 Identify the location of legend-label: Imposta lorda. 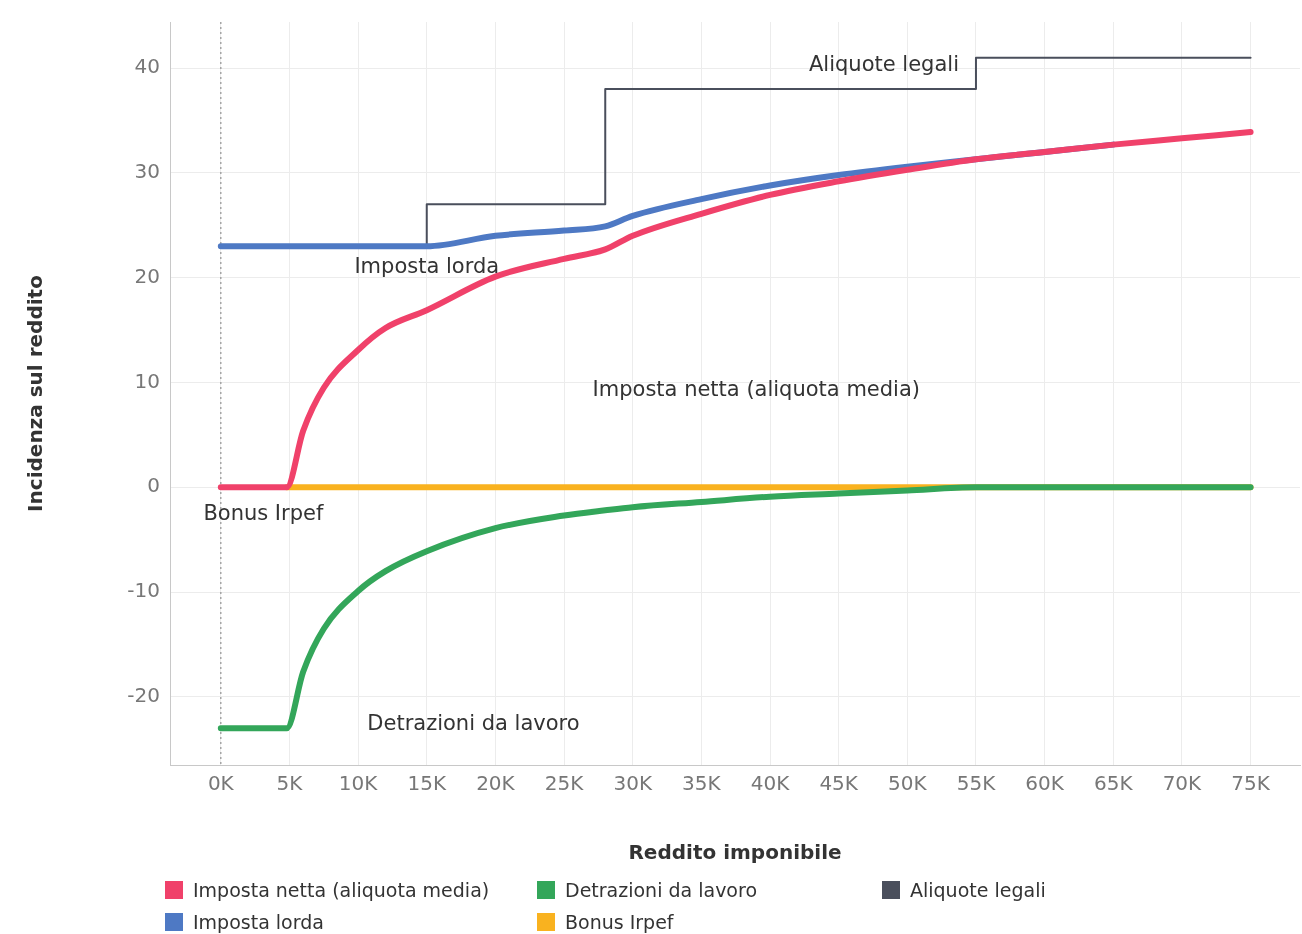
(258, 922).